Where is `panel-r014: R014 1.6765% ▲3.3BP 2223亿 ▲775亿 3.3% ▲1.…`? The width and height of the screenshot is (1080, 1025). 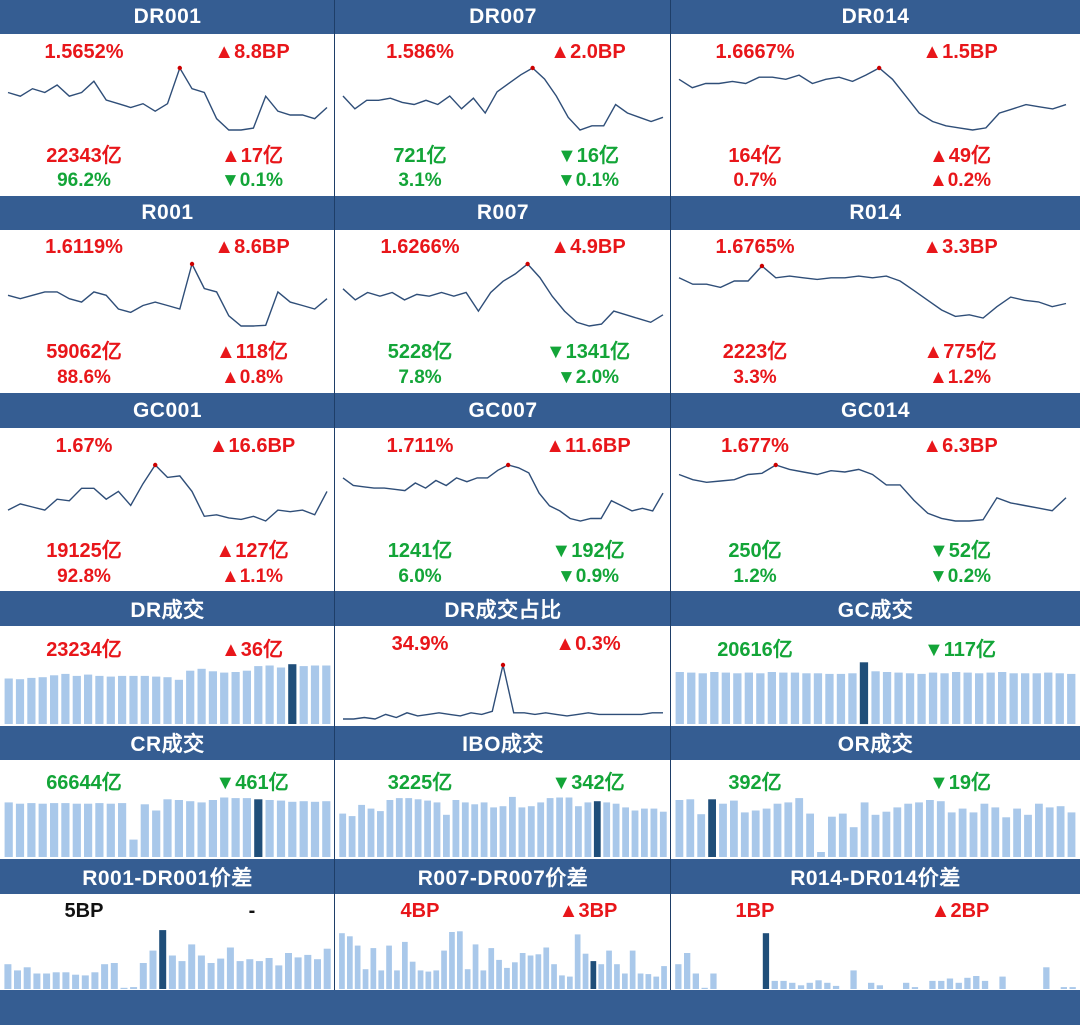 panel-r014: R014 1.6765% ▲3.3BP 2223亿 ▲775亿 3.3% ▲1.… is located at coordinates (875, 294).